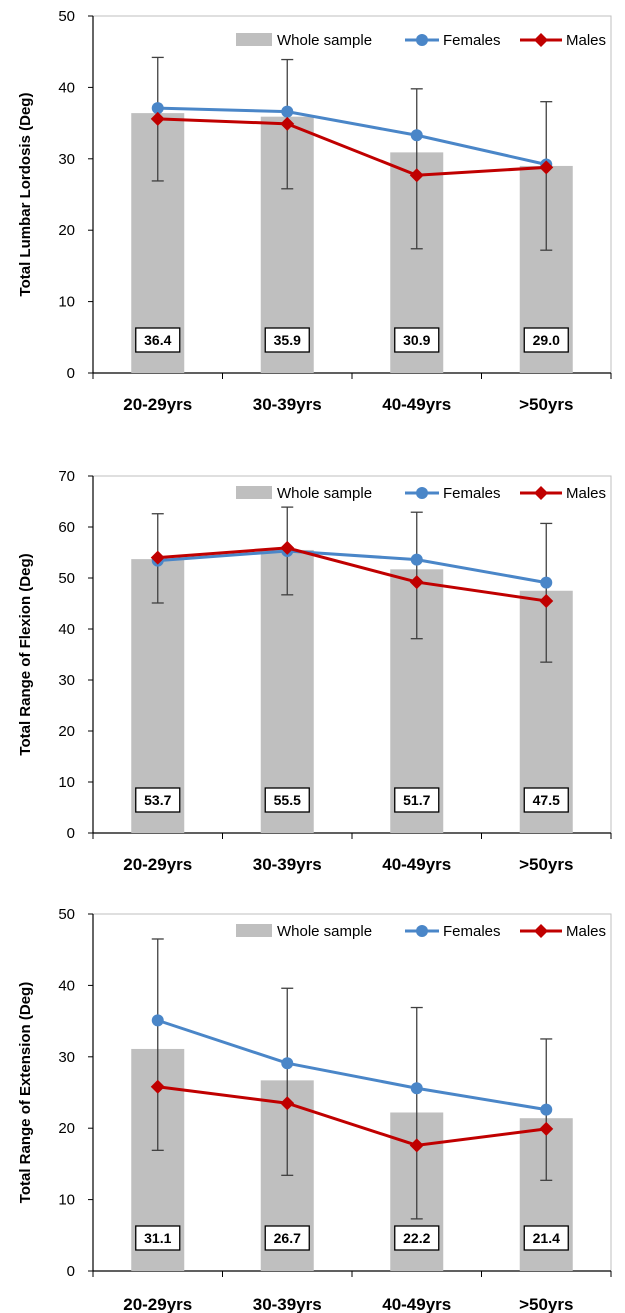  Describe the element at coordinates (25, 195) in the screenshot. I see `y-axis-label: Total Lumbar Lordosis (Deg)` at that location.